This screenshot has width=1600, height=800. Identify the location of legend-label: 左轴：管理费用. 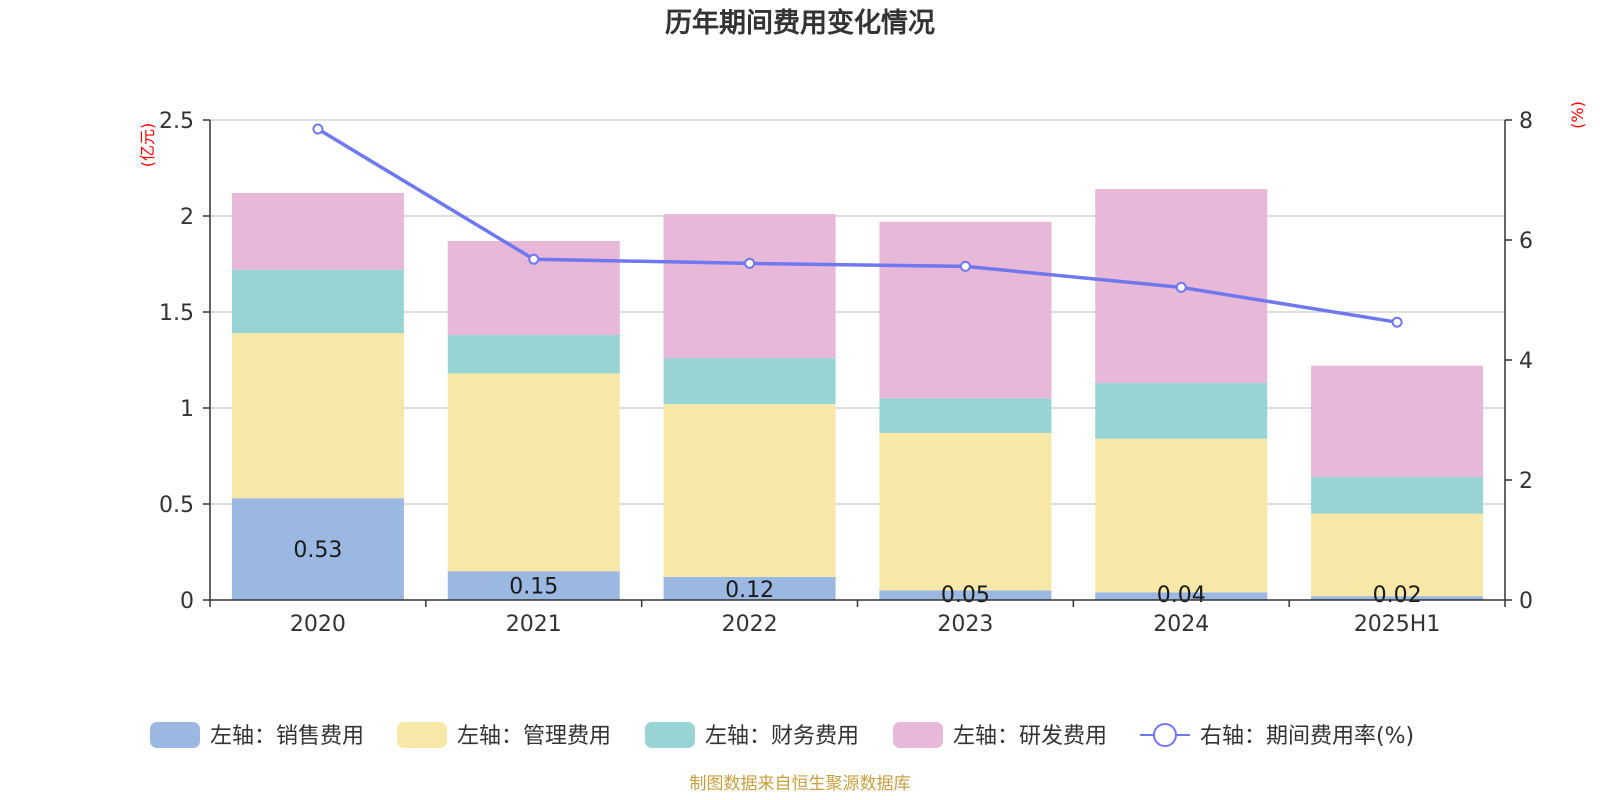
(534, 736).